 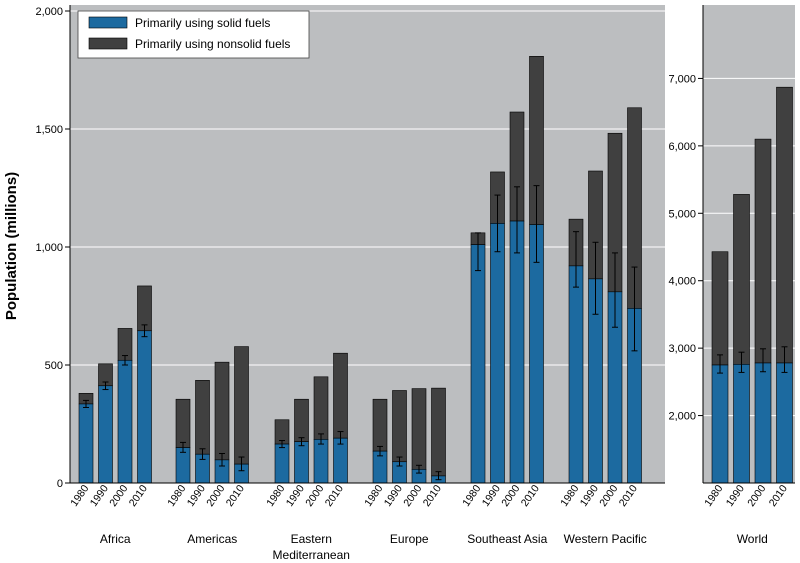 I want to click on x-tick-label-southeast-asia-2000: 2000, so click(x=510, y=496).